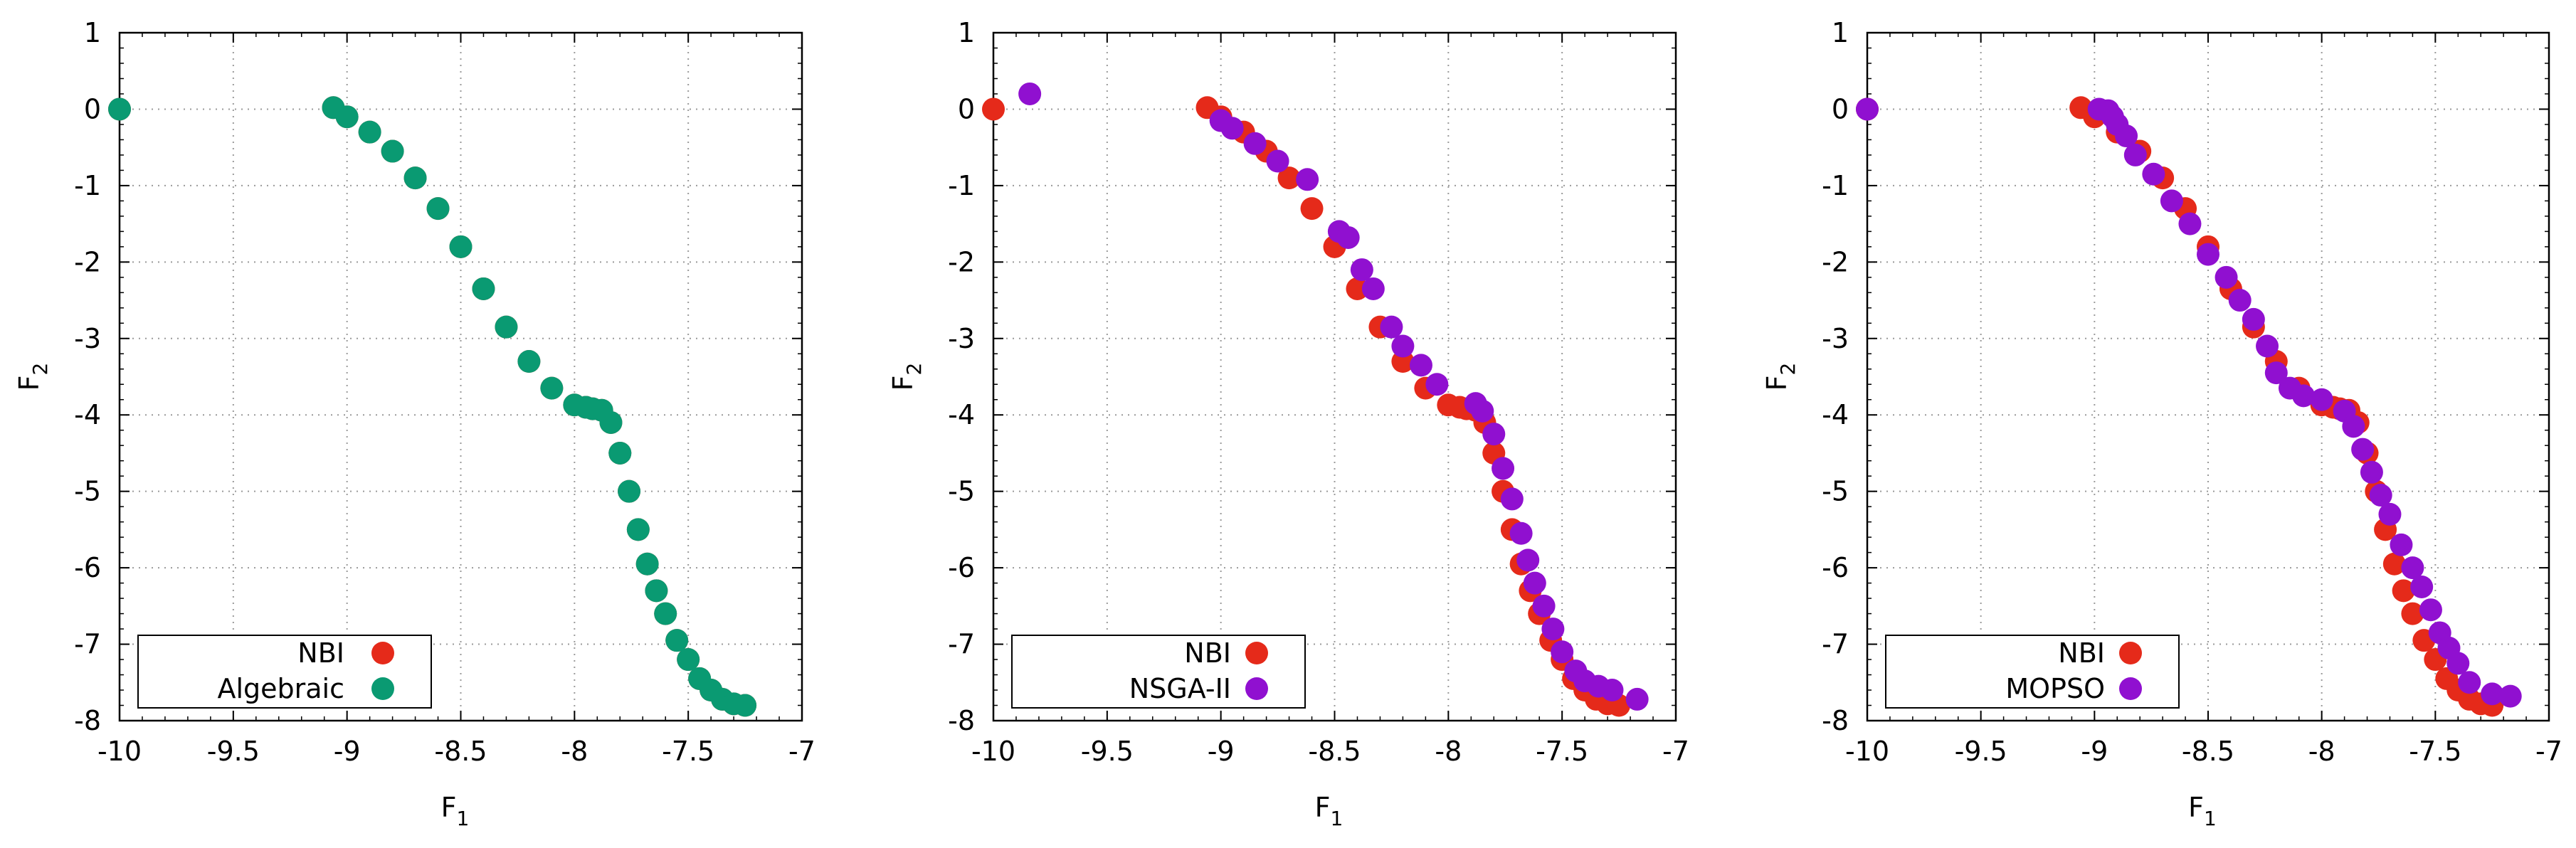 Image resolution: width=2576 pixels, height=848 pixels. I want to click on x-tick-label: -7.5, so click(688, 751).